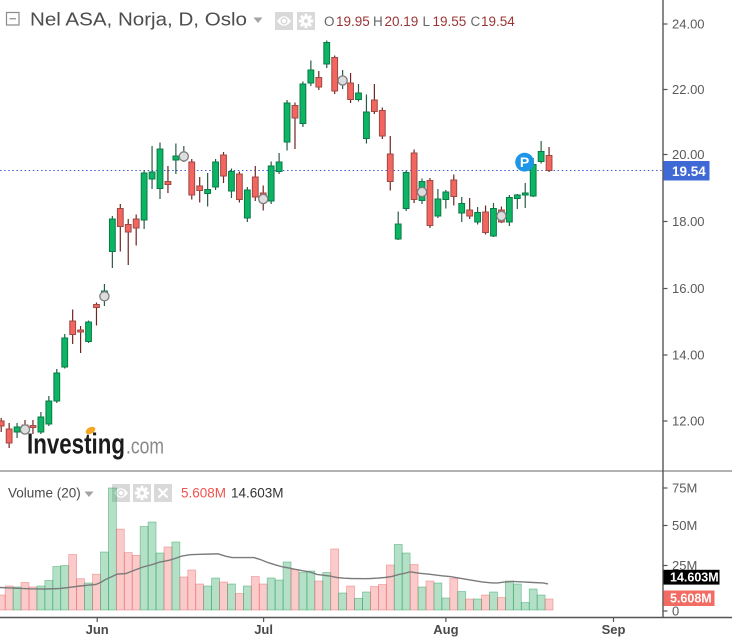  What do you see at coordinates (329, 21) in the screenshot?
I see `svg-text: O` at bounding box center [329, 21].